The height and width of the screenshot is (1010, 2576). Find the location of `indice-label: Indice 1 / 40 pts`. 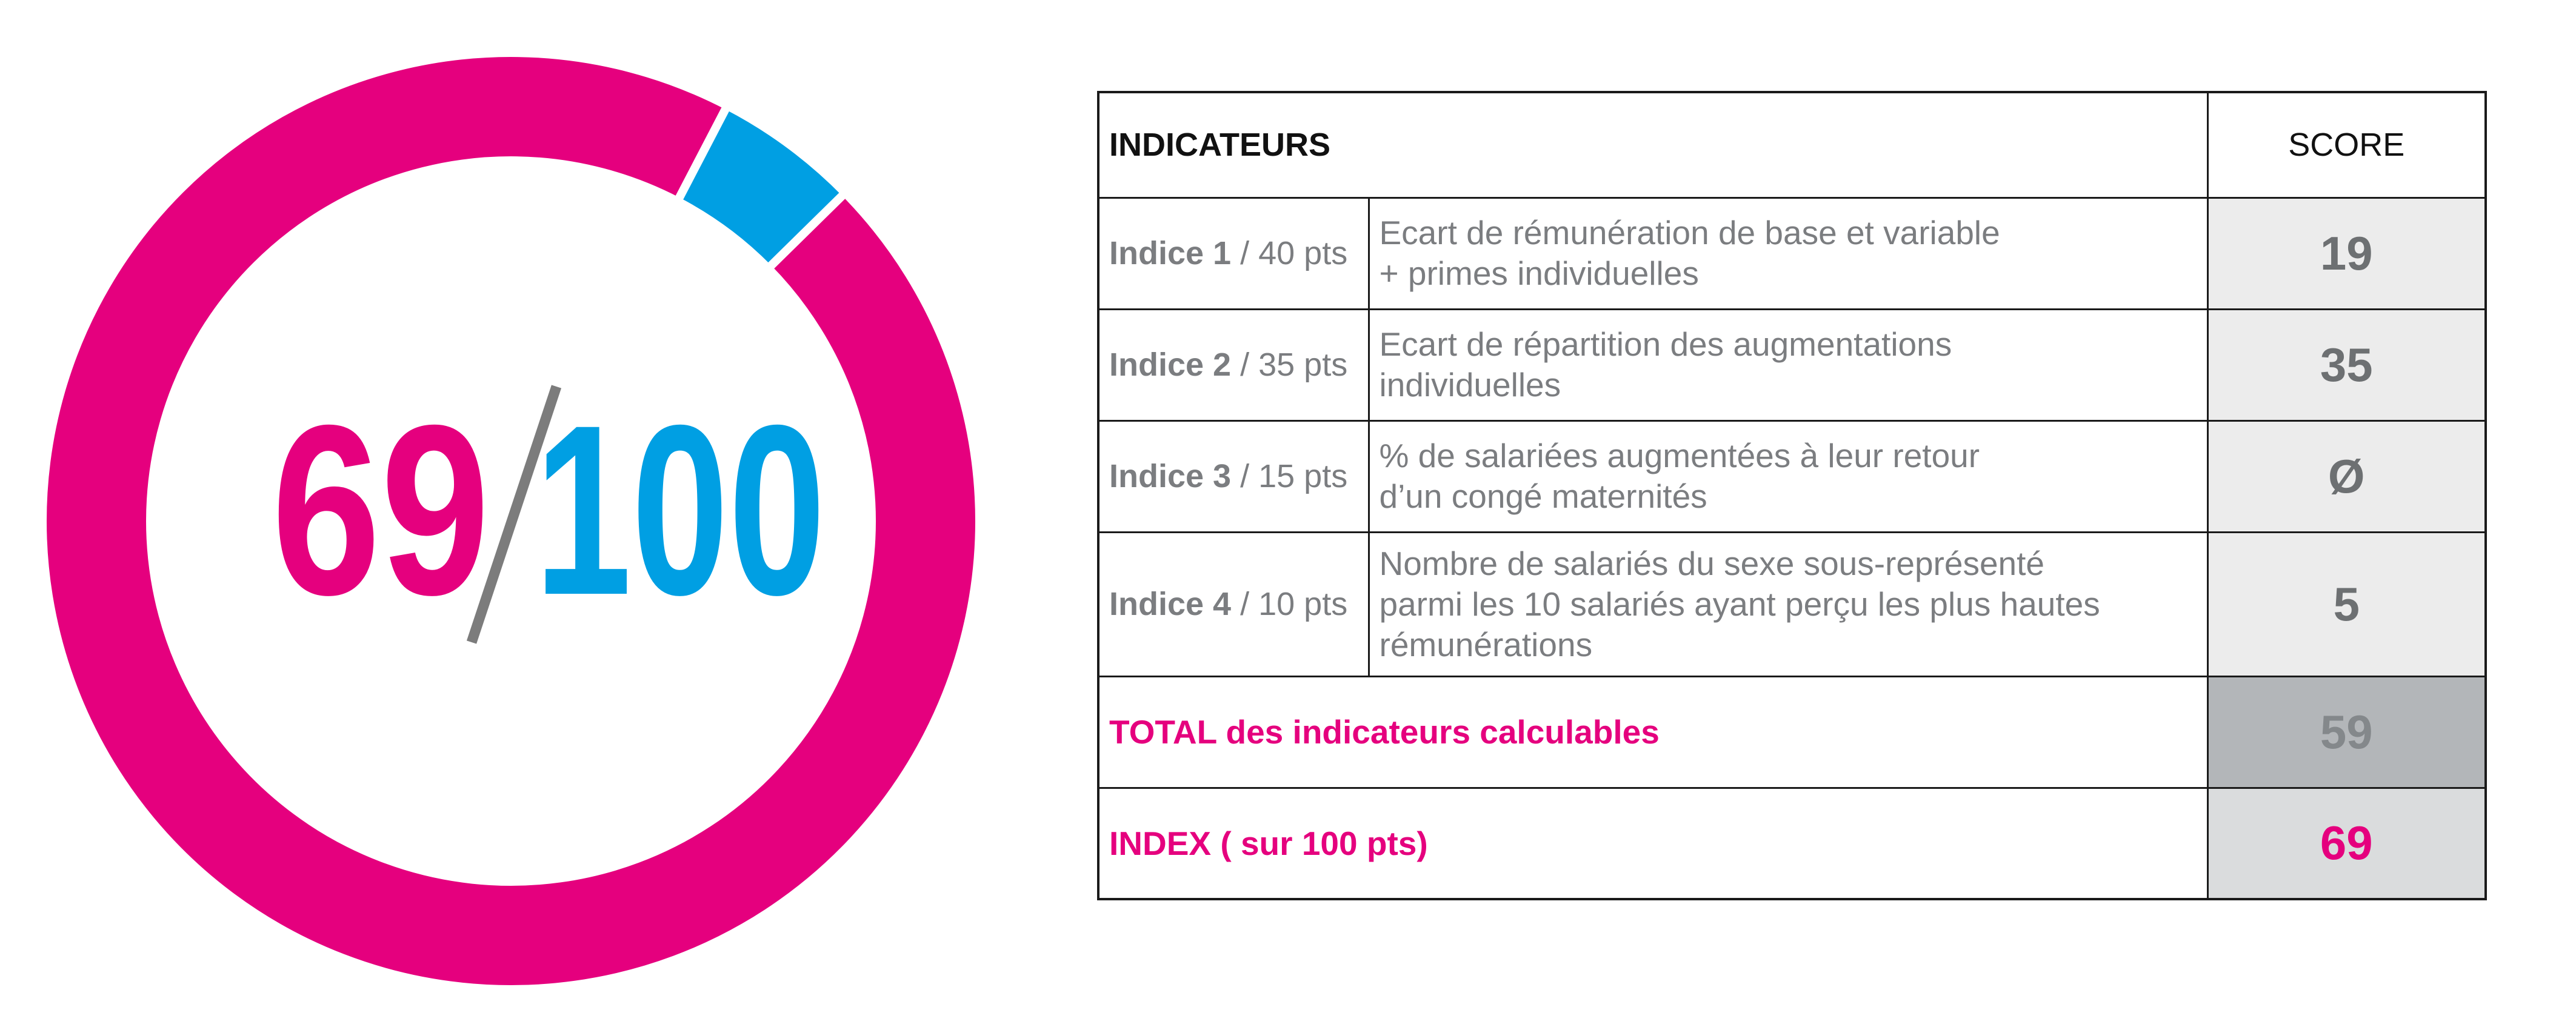

indice-label: Indice 1 / 40 pts is located at coordinates (1233, 253).